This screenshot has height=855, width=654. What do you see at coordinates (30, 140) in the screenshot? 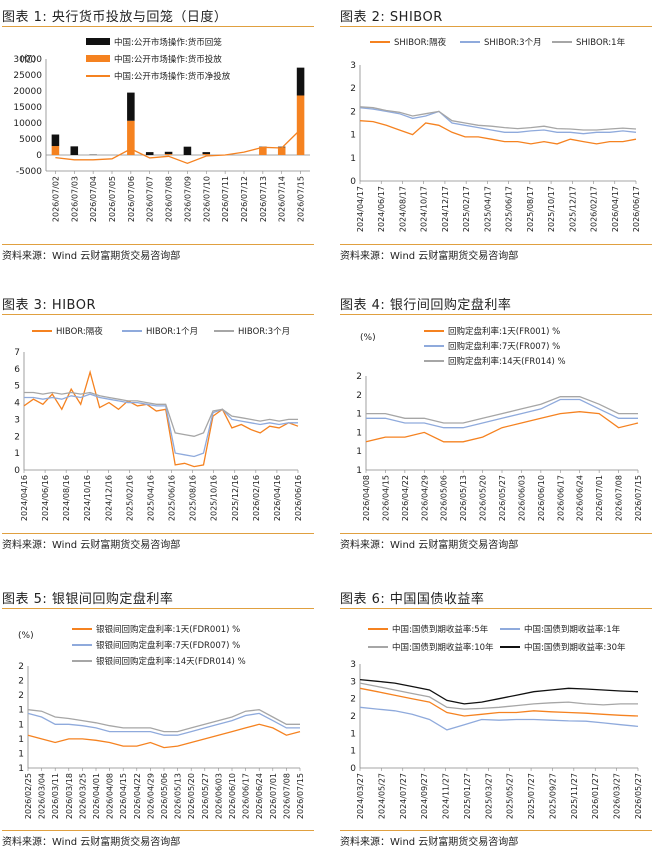
I see `y-tick-label: 5000` at bounding box center [30, 140].